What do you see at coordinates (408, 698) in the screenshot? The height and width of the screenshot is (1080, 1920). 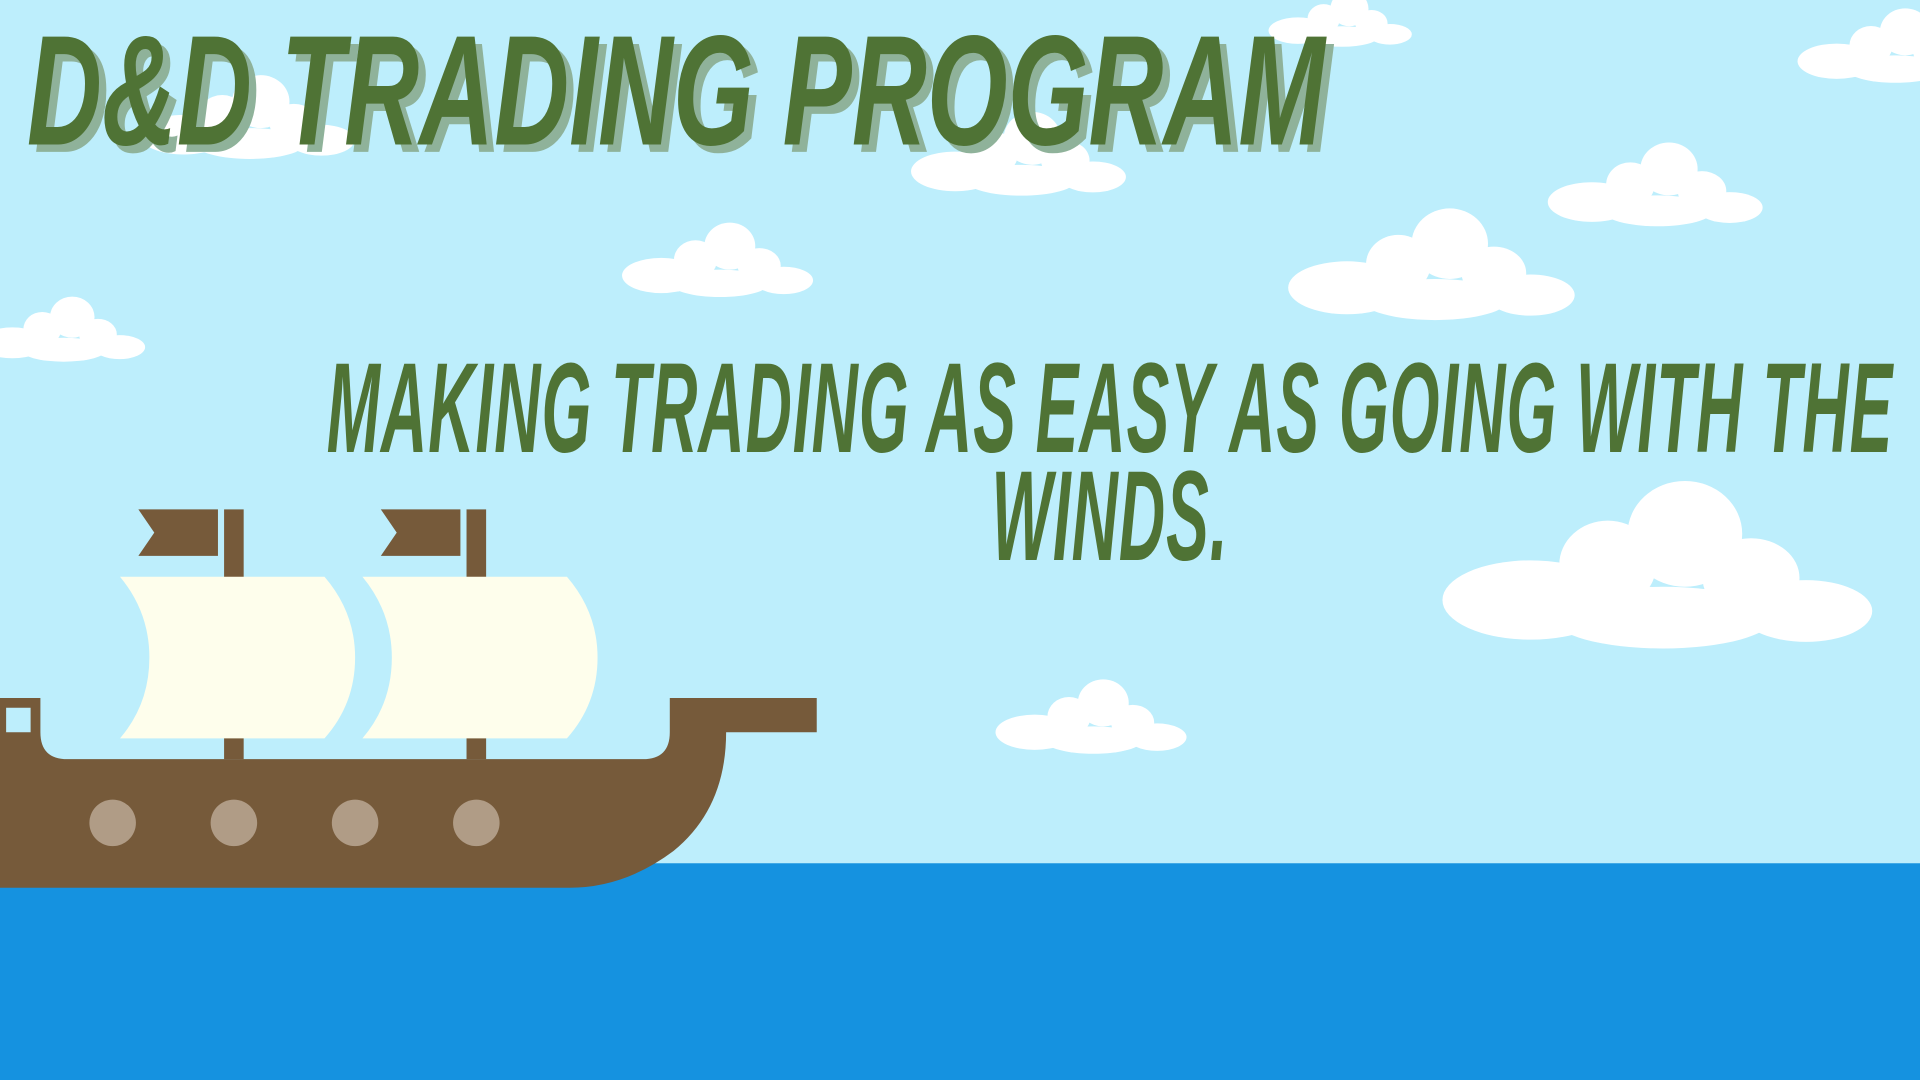 I see `ship` at bounding box center [408, 698].